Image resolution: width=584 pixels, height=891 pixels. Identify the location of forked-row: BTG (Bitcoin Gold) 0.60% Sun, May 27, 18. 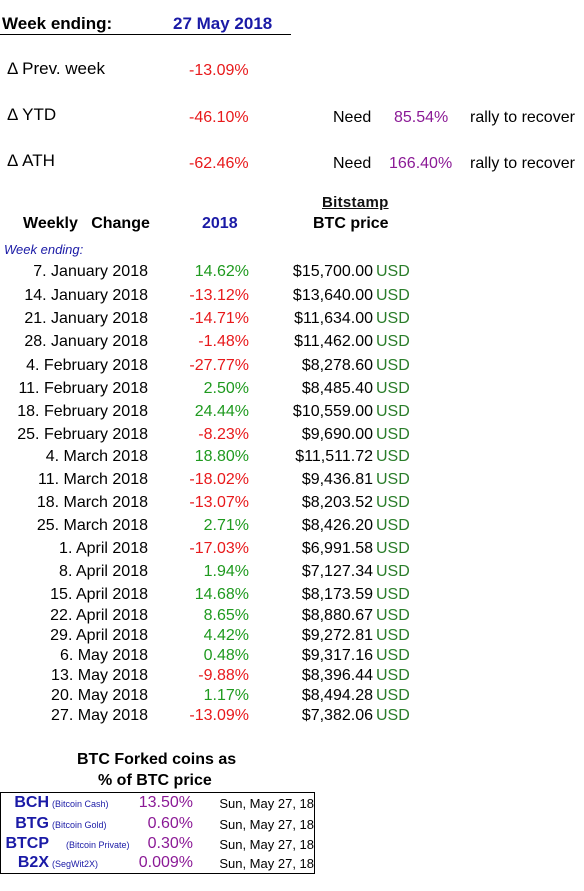
(292, 825).